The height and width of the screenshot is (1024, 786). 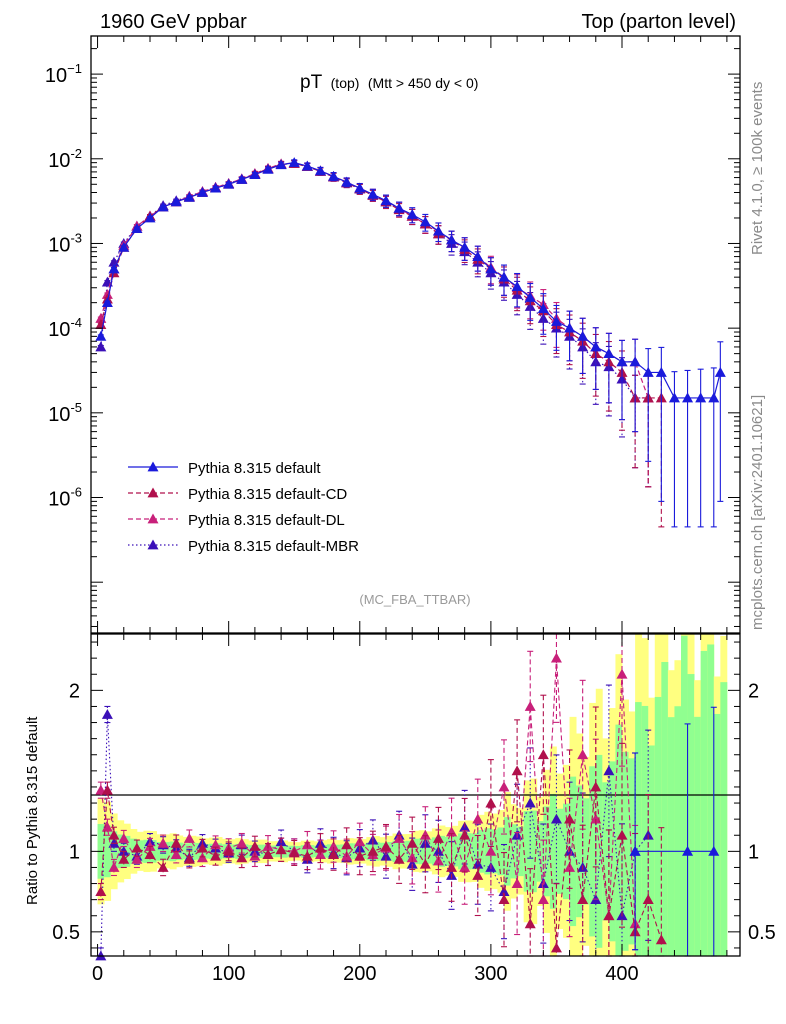 I want to click on ratio-y-tick-label-right: 2, so click(x=753, y=691).